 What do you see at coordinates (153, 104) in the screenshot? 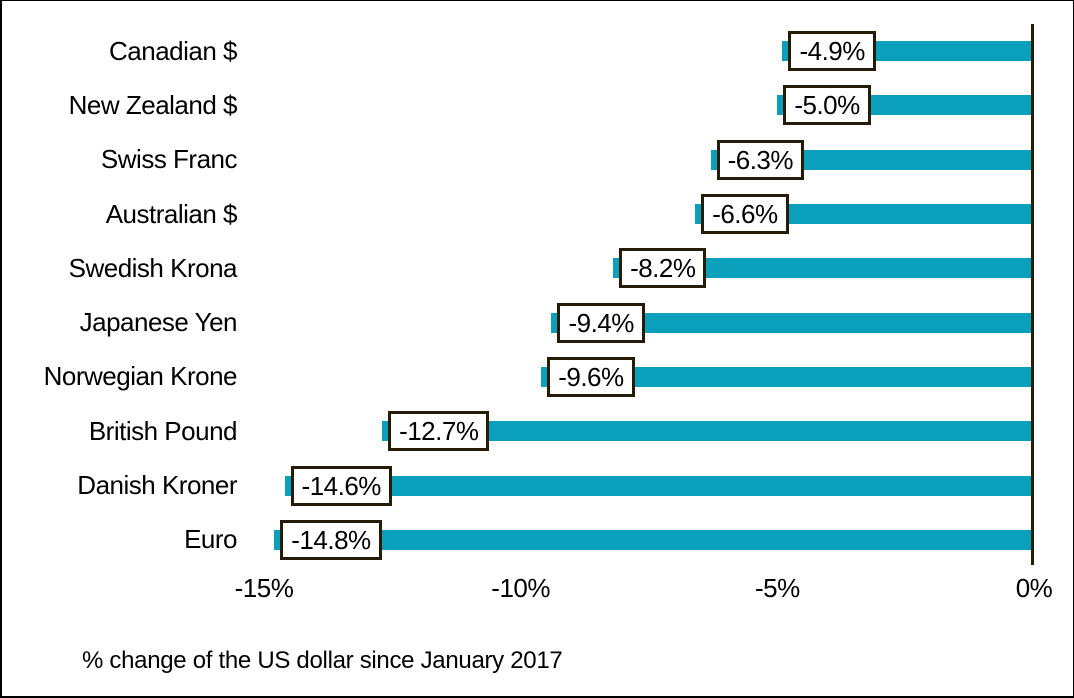
I see `category-label: New Zealand $` at bounding box center [153, 104].